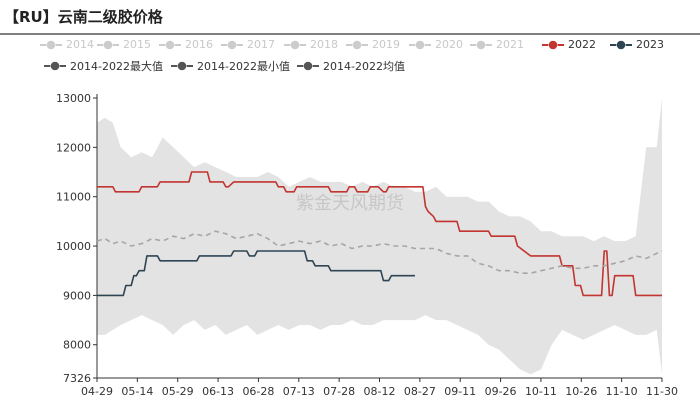 The width and height of the screenshot is (700, 419). I want to click on legend-item-2017: 2017, so click(248, 44).